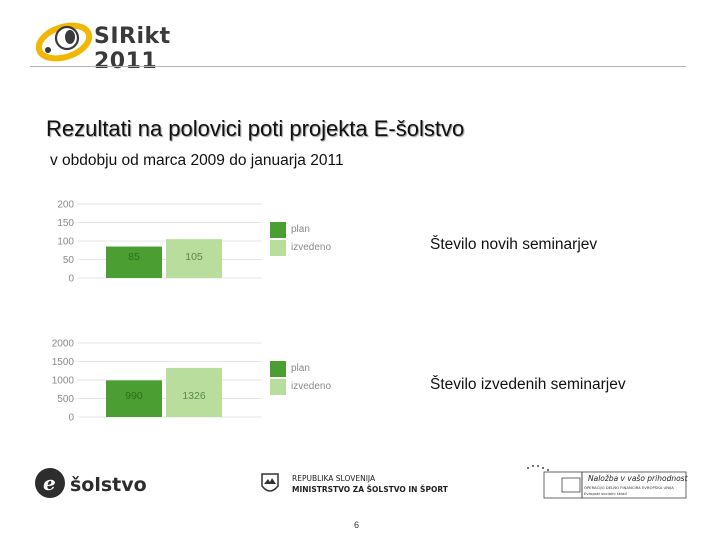 Image resolution: width=720 pixels, height=540 pixels. I want to click on eu-line1: Naložba v vašo prihodnost, so click(638, 478).